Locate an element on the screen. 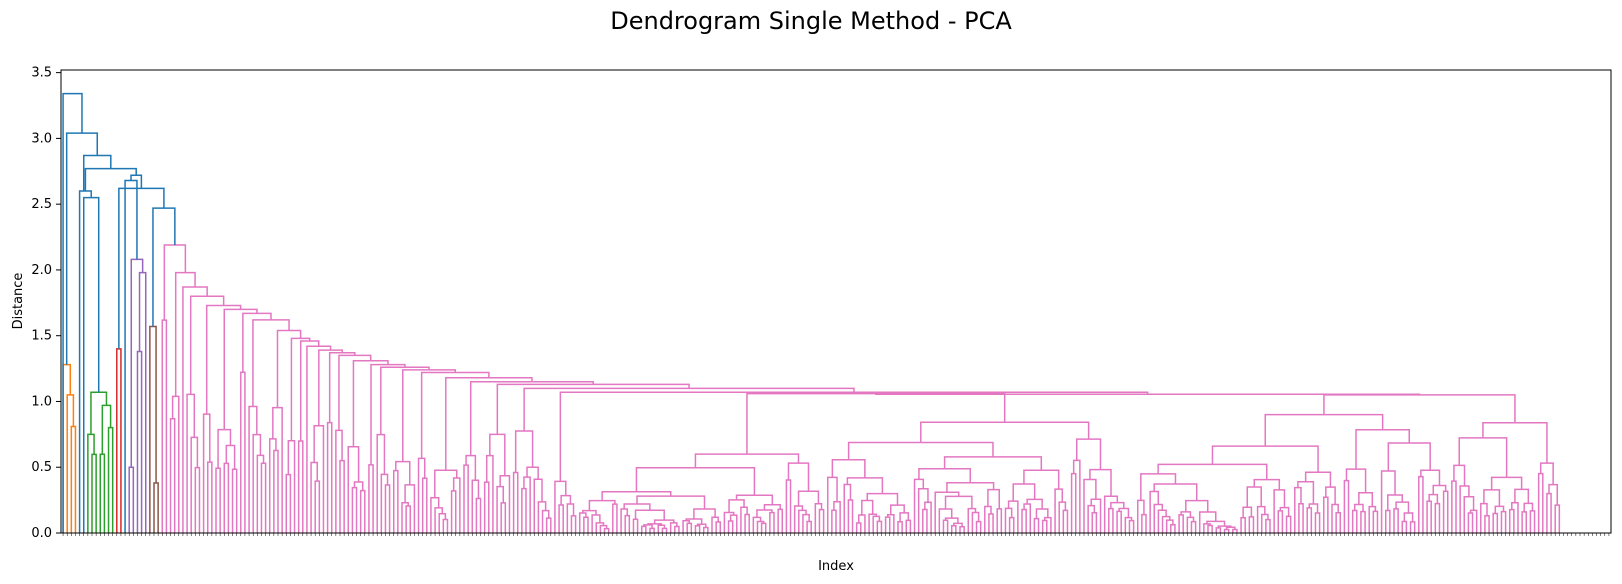 The image size is (1622, 584). y-axis-label: Distance is located at coordinates (18, 301).